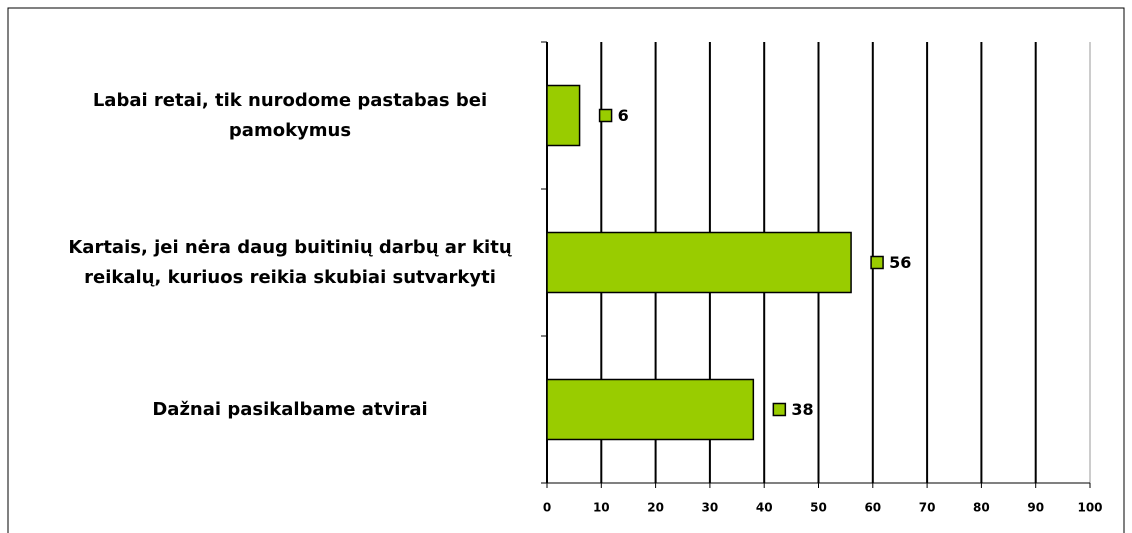 The width and height of the screenshot is (1132, 533). I want to click on x-tick-label: 70, so click(927, 508).